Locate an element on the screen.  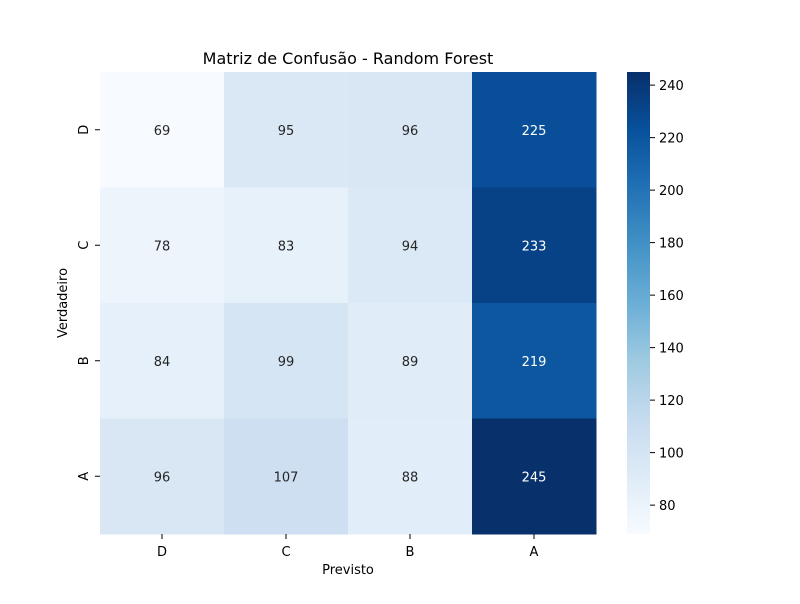
y-tick-label: A is located at coordinates (84, 476).